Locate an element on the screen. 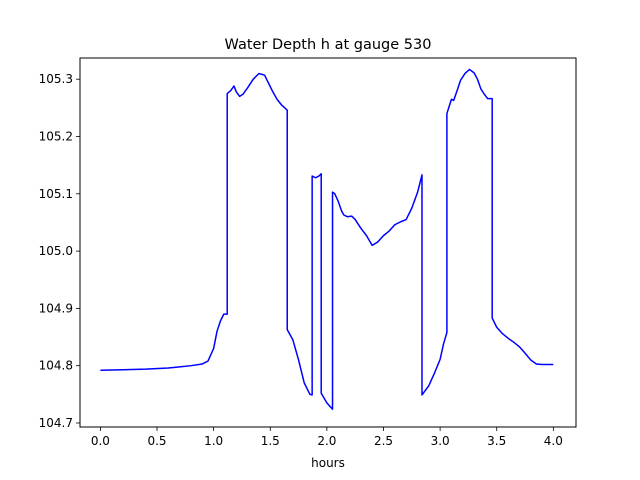  x-tick-label: 4.0 is located at coordinates (553, 441).